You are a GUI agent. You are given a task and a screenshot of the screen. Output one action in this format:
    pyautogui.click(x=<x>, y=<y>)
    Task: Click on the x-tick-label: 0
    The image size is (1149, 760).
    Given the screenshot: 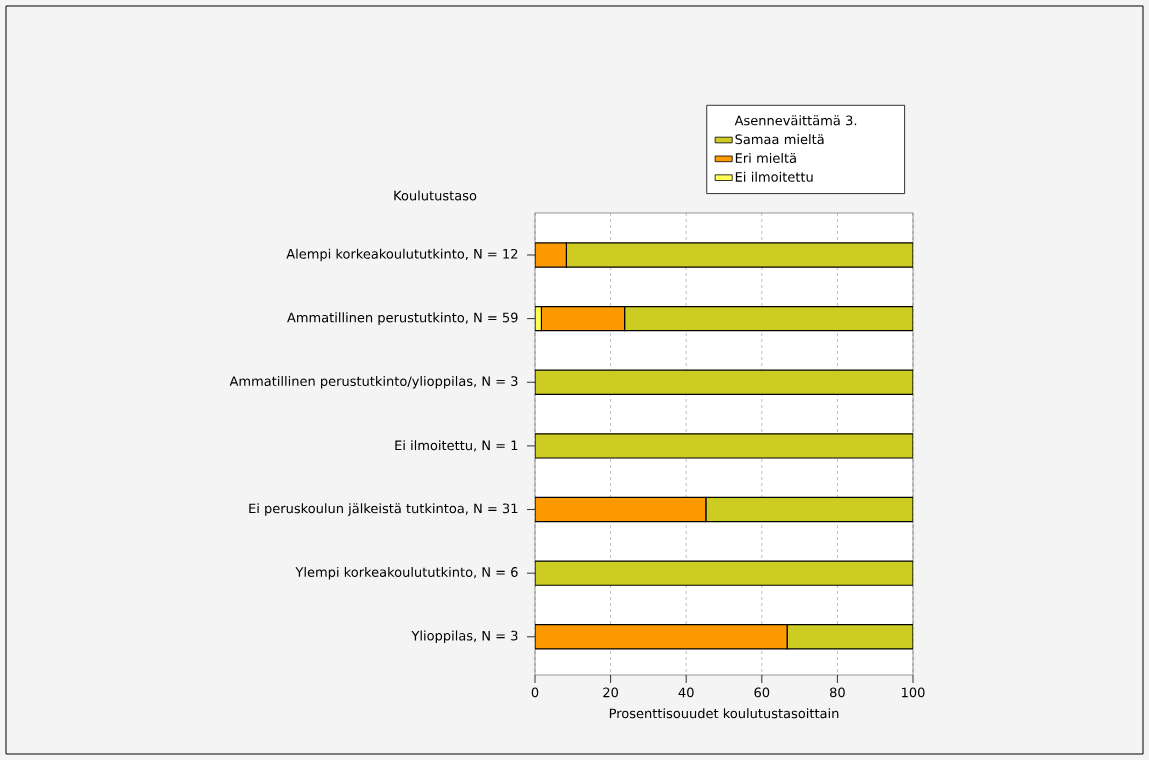 What is the action you would take?
    pyautogui.click(x=535, y=692)
    